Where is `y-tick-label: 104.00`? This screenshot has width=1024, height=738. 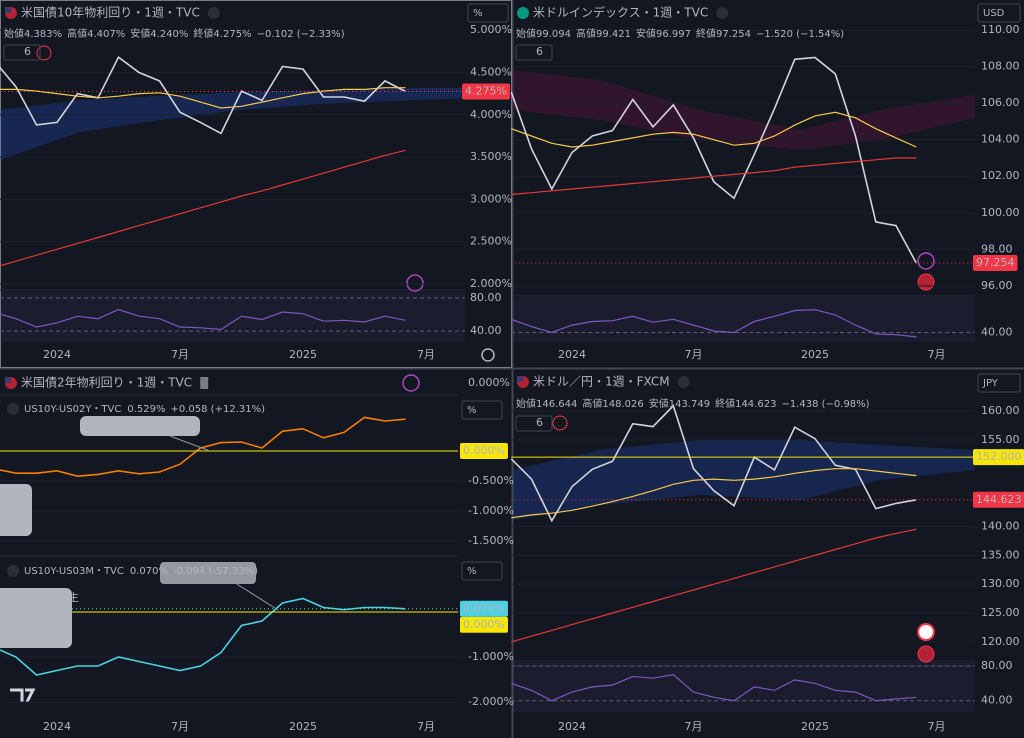 y-tick-label: 104.00 is located at coordinates (1000, 139).